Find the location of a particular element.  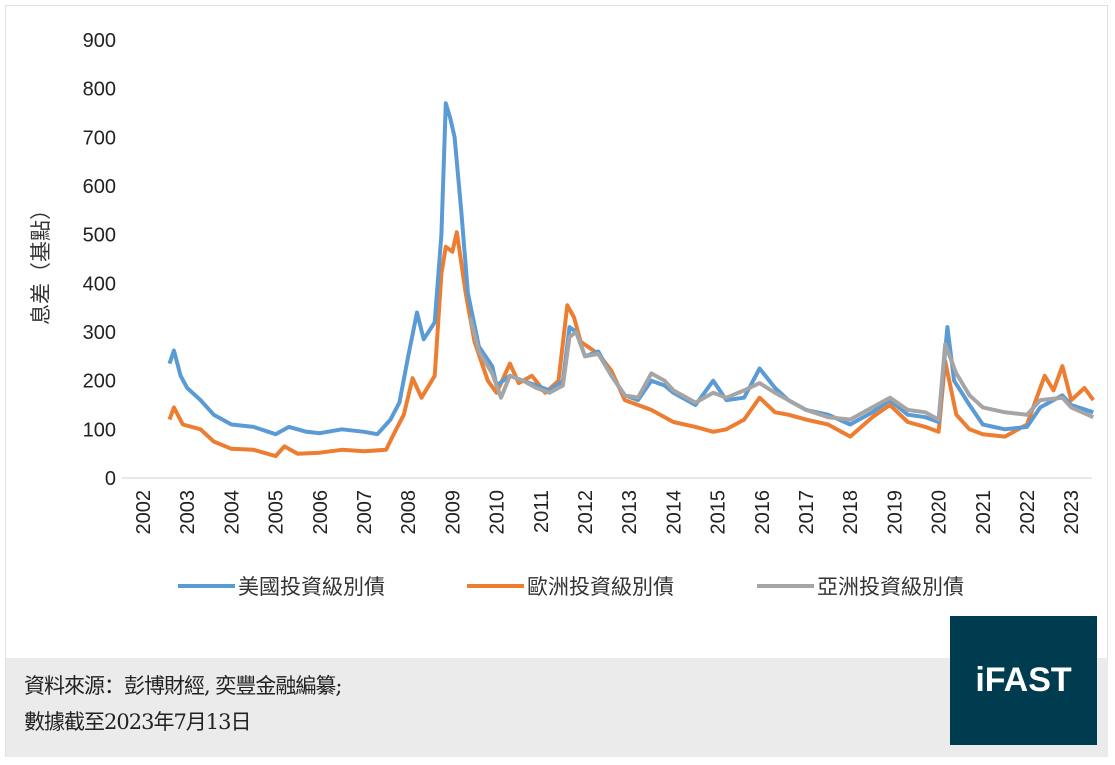

legend-label: 美國投資級別債 is located at coordinates (311, 587).